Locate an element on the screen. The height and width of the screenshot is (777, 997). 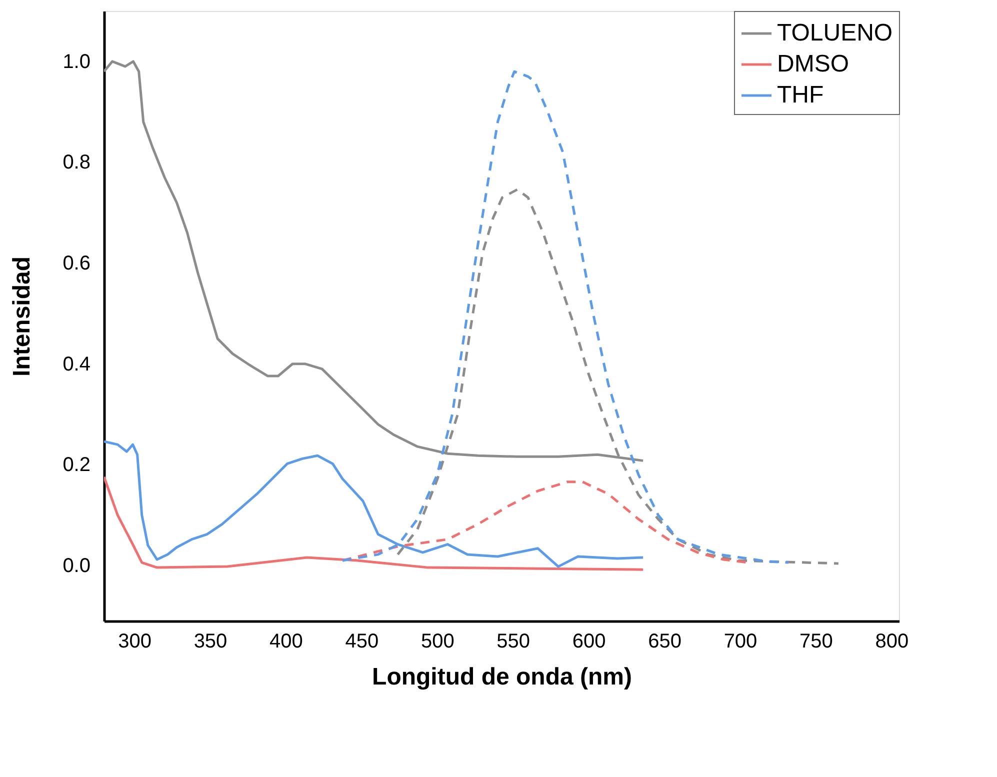
y-tick-label: 0.8 is located at coordinates (76, 163).